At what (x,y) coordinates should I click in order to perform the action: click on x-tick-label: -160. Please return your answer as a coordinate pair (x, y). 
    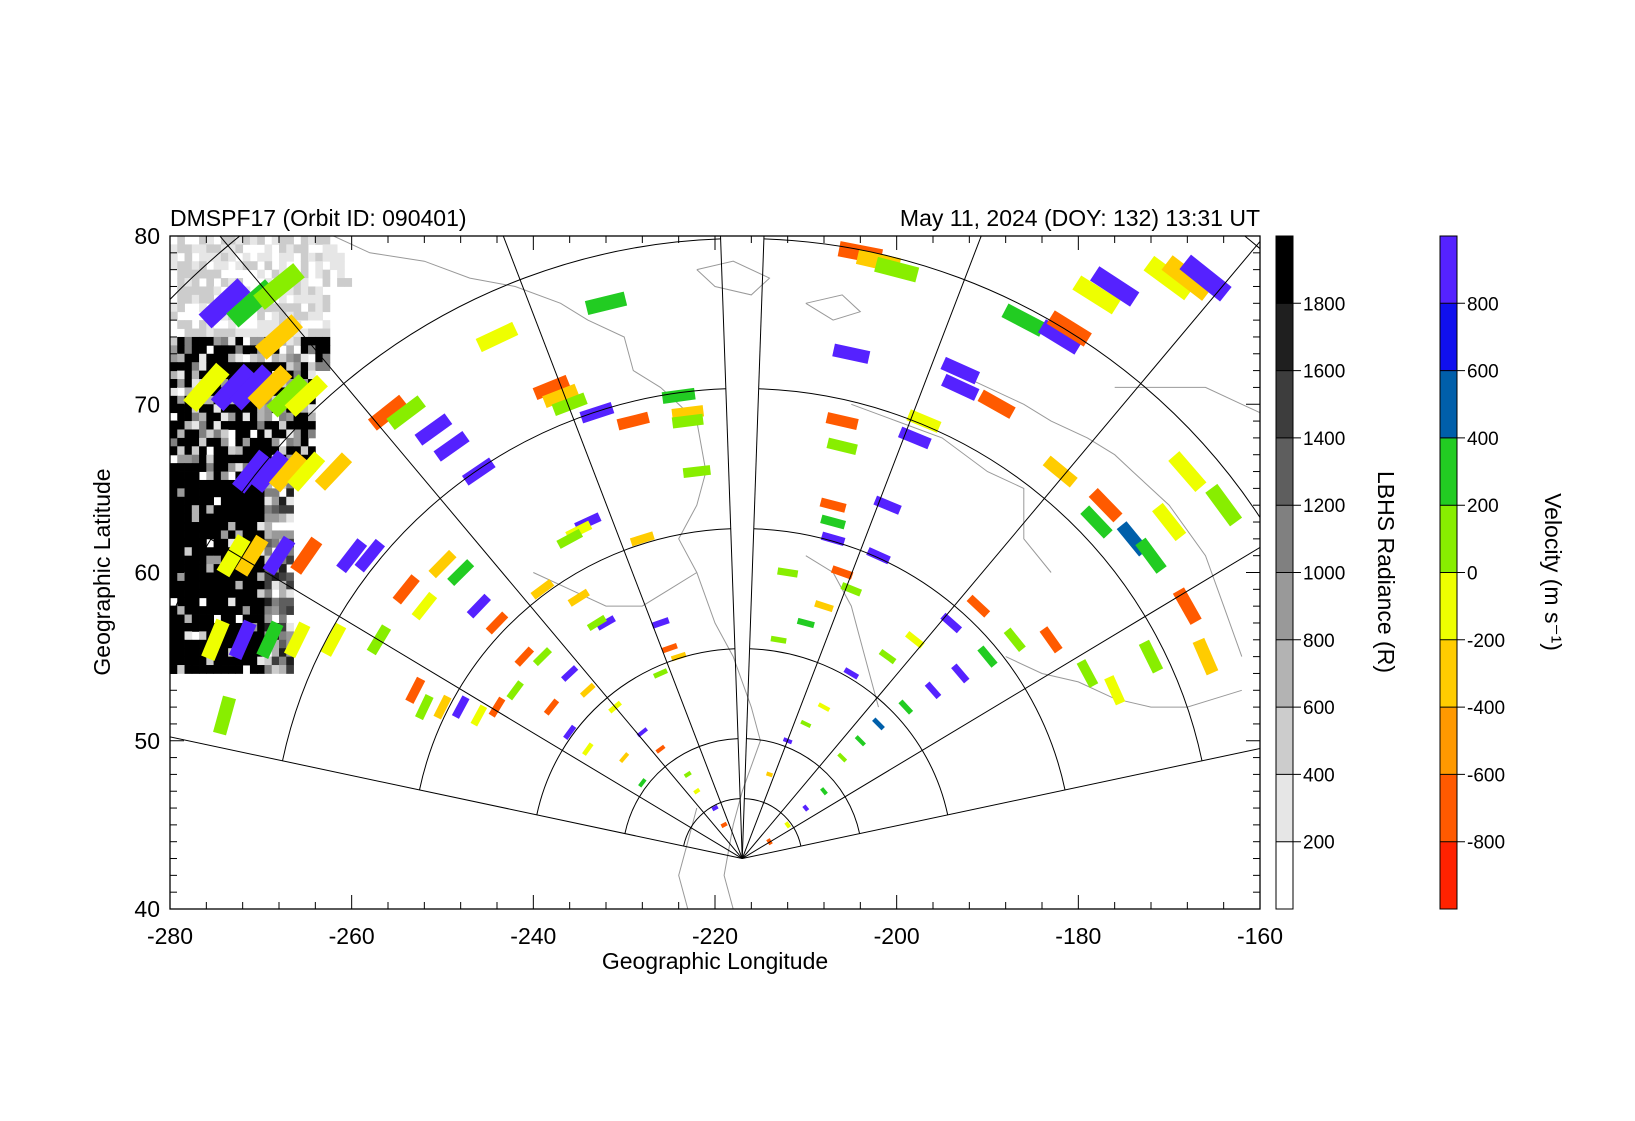
    Looking at the image, I should click on (1260, 936).